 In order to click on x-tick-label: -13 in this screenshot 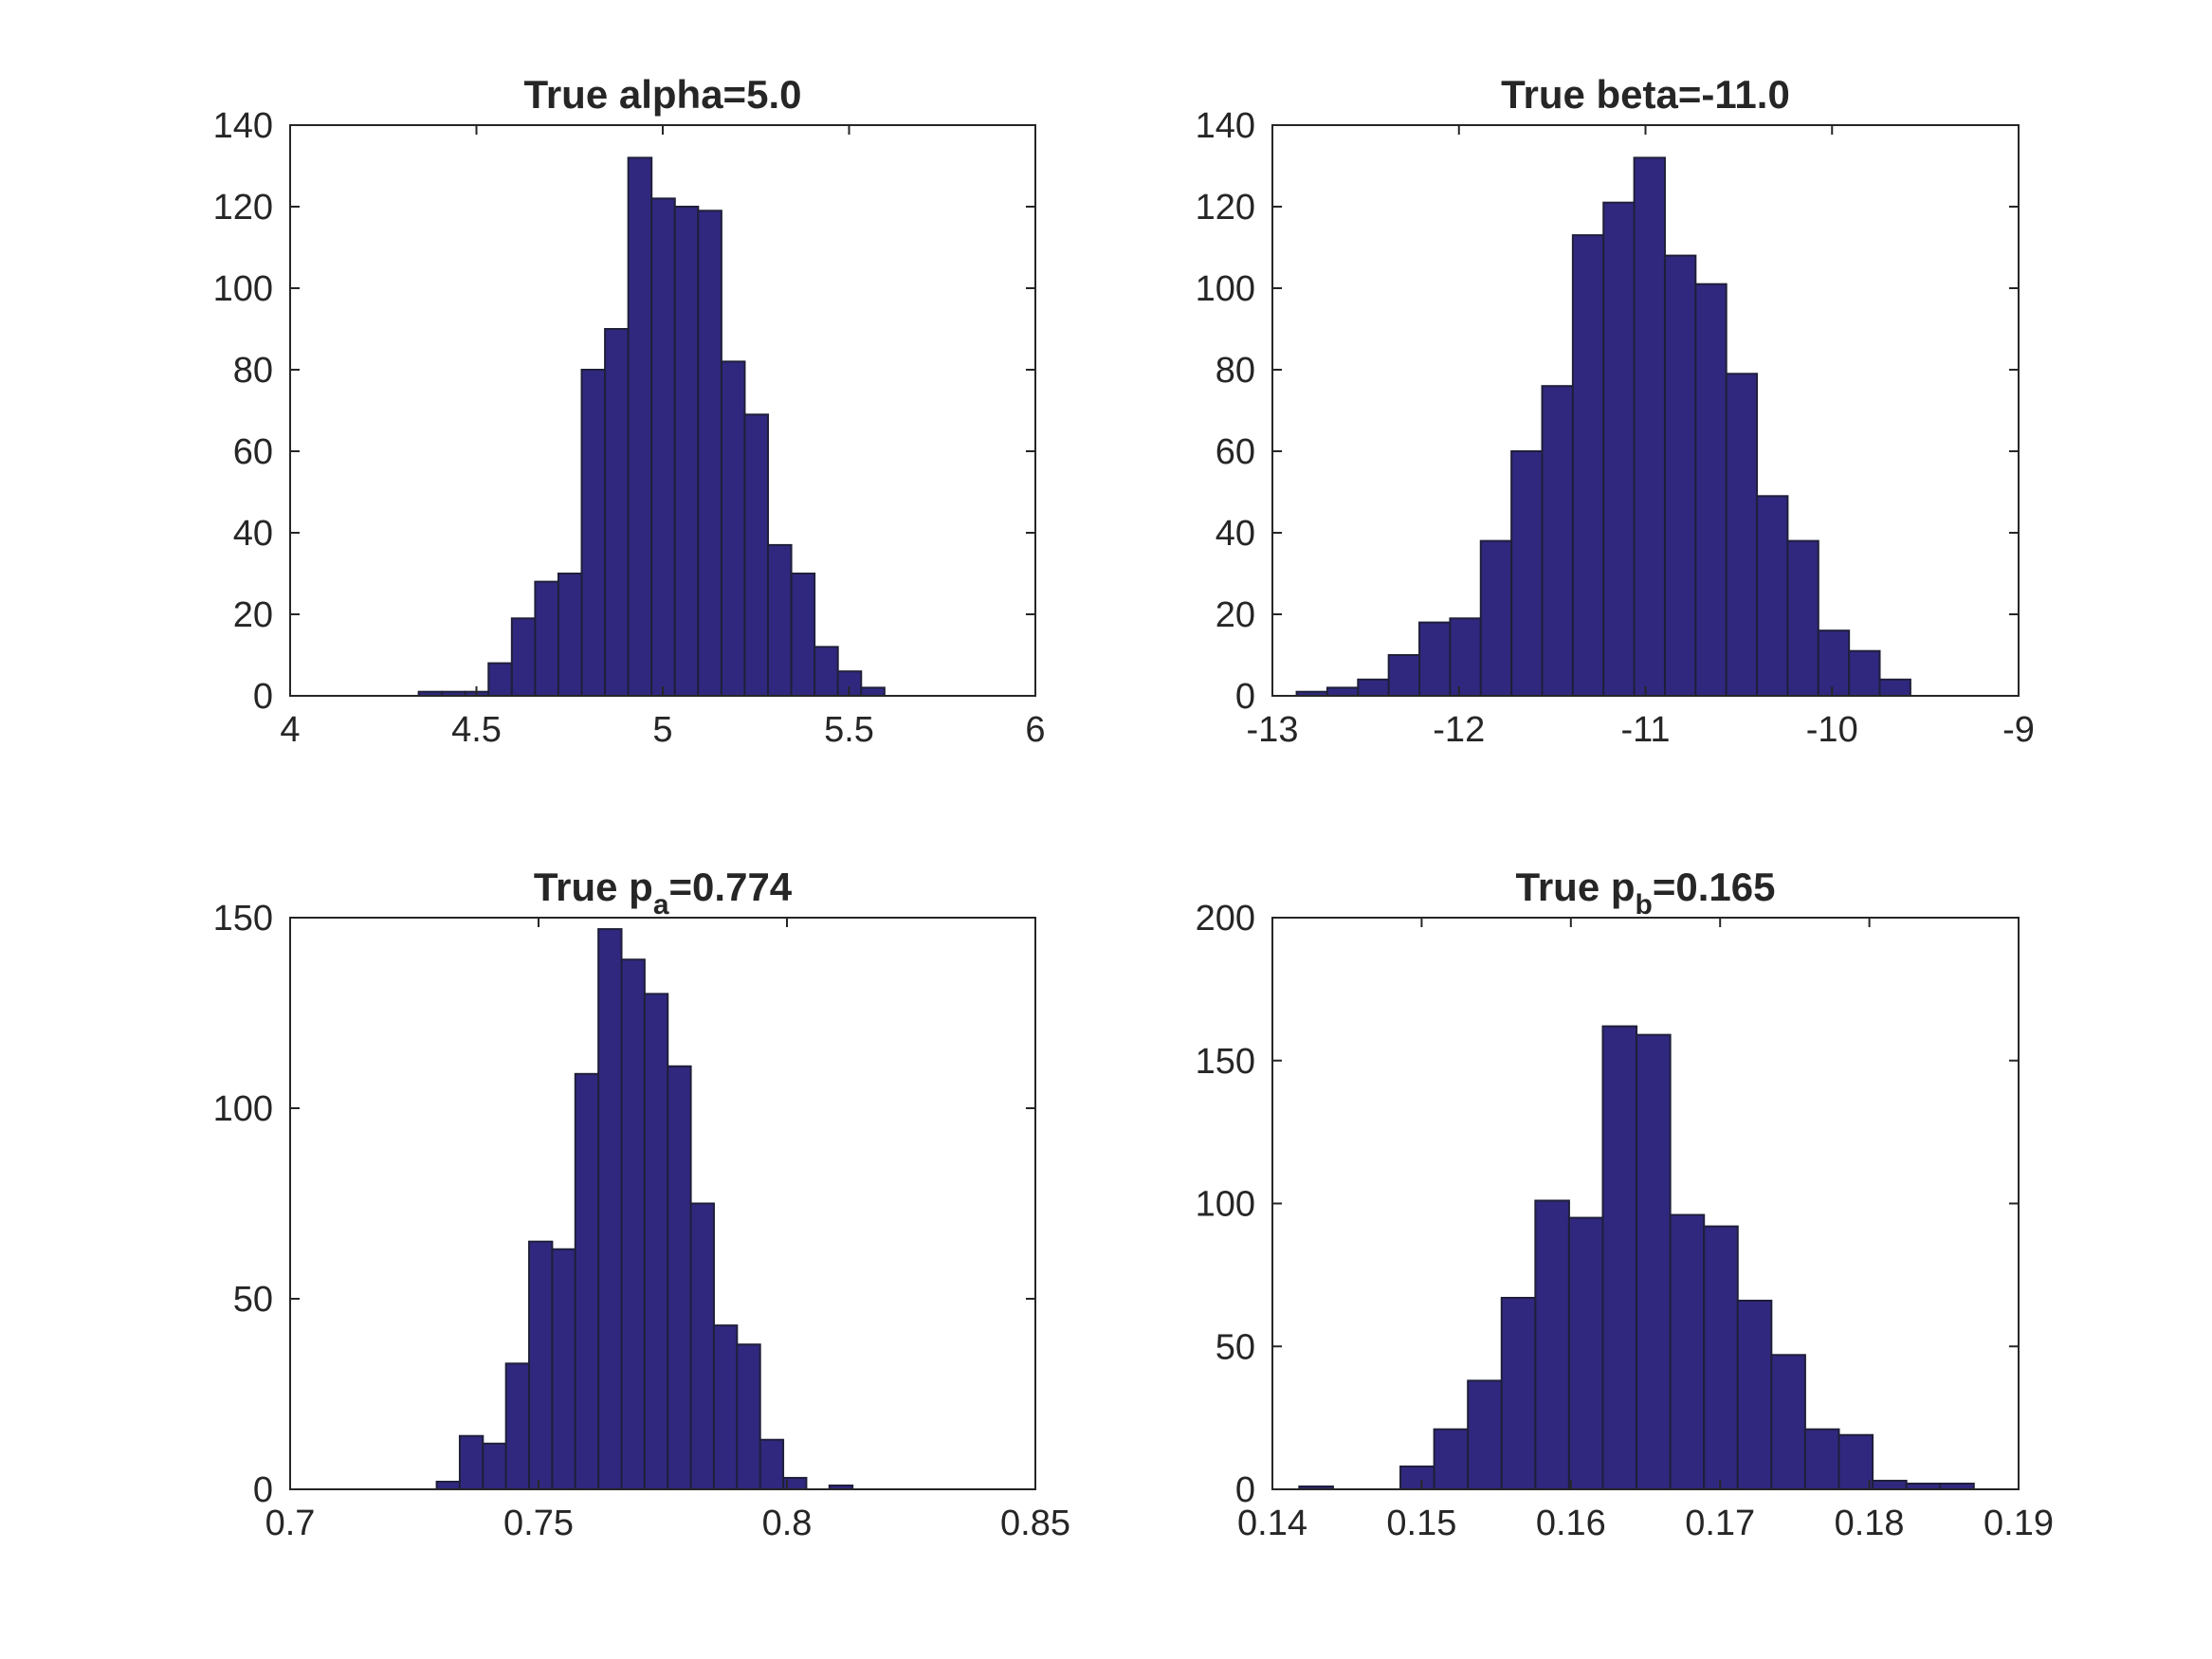, I will do `click(1273, 730)`.